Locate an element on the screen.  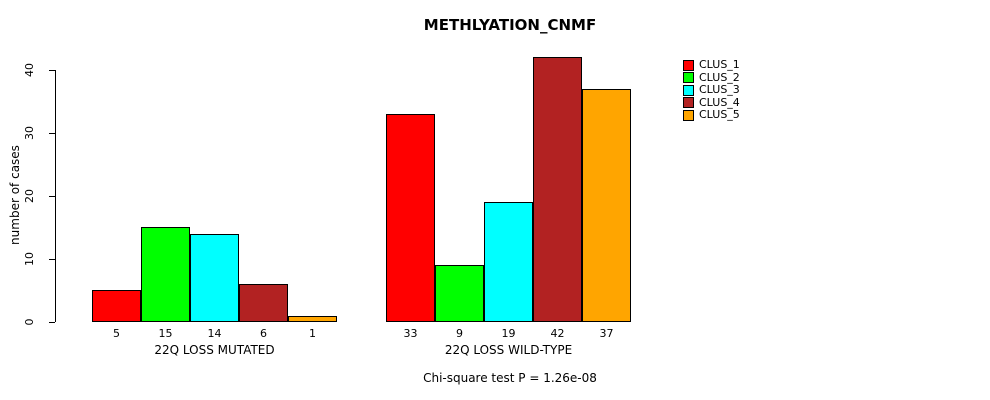
bar-clus_5-group1 is located at coordinates (312, 319).